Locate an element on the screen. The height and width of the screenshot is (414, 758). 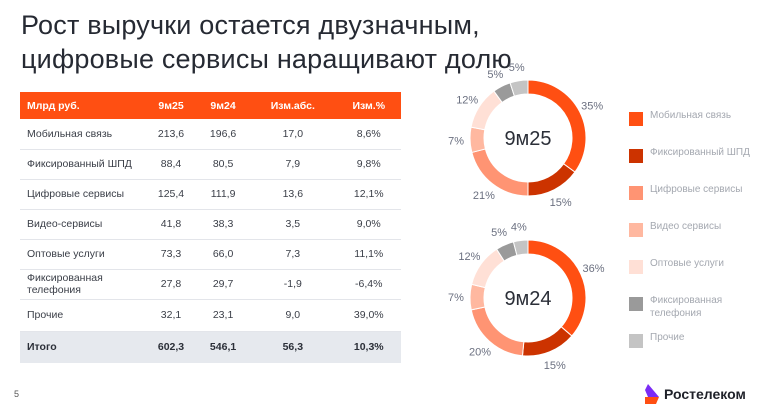
table-total-row: Итого 602,3 546,1 56,3 10,3% is located at coordinates (210, 347).